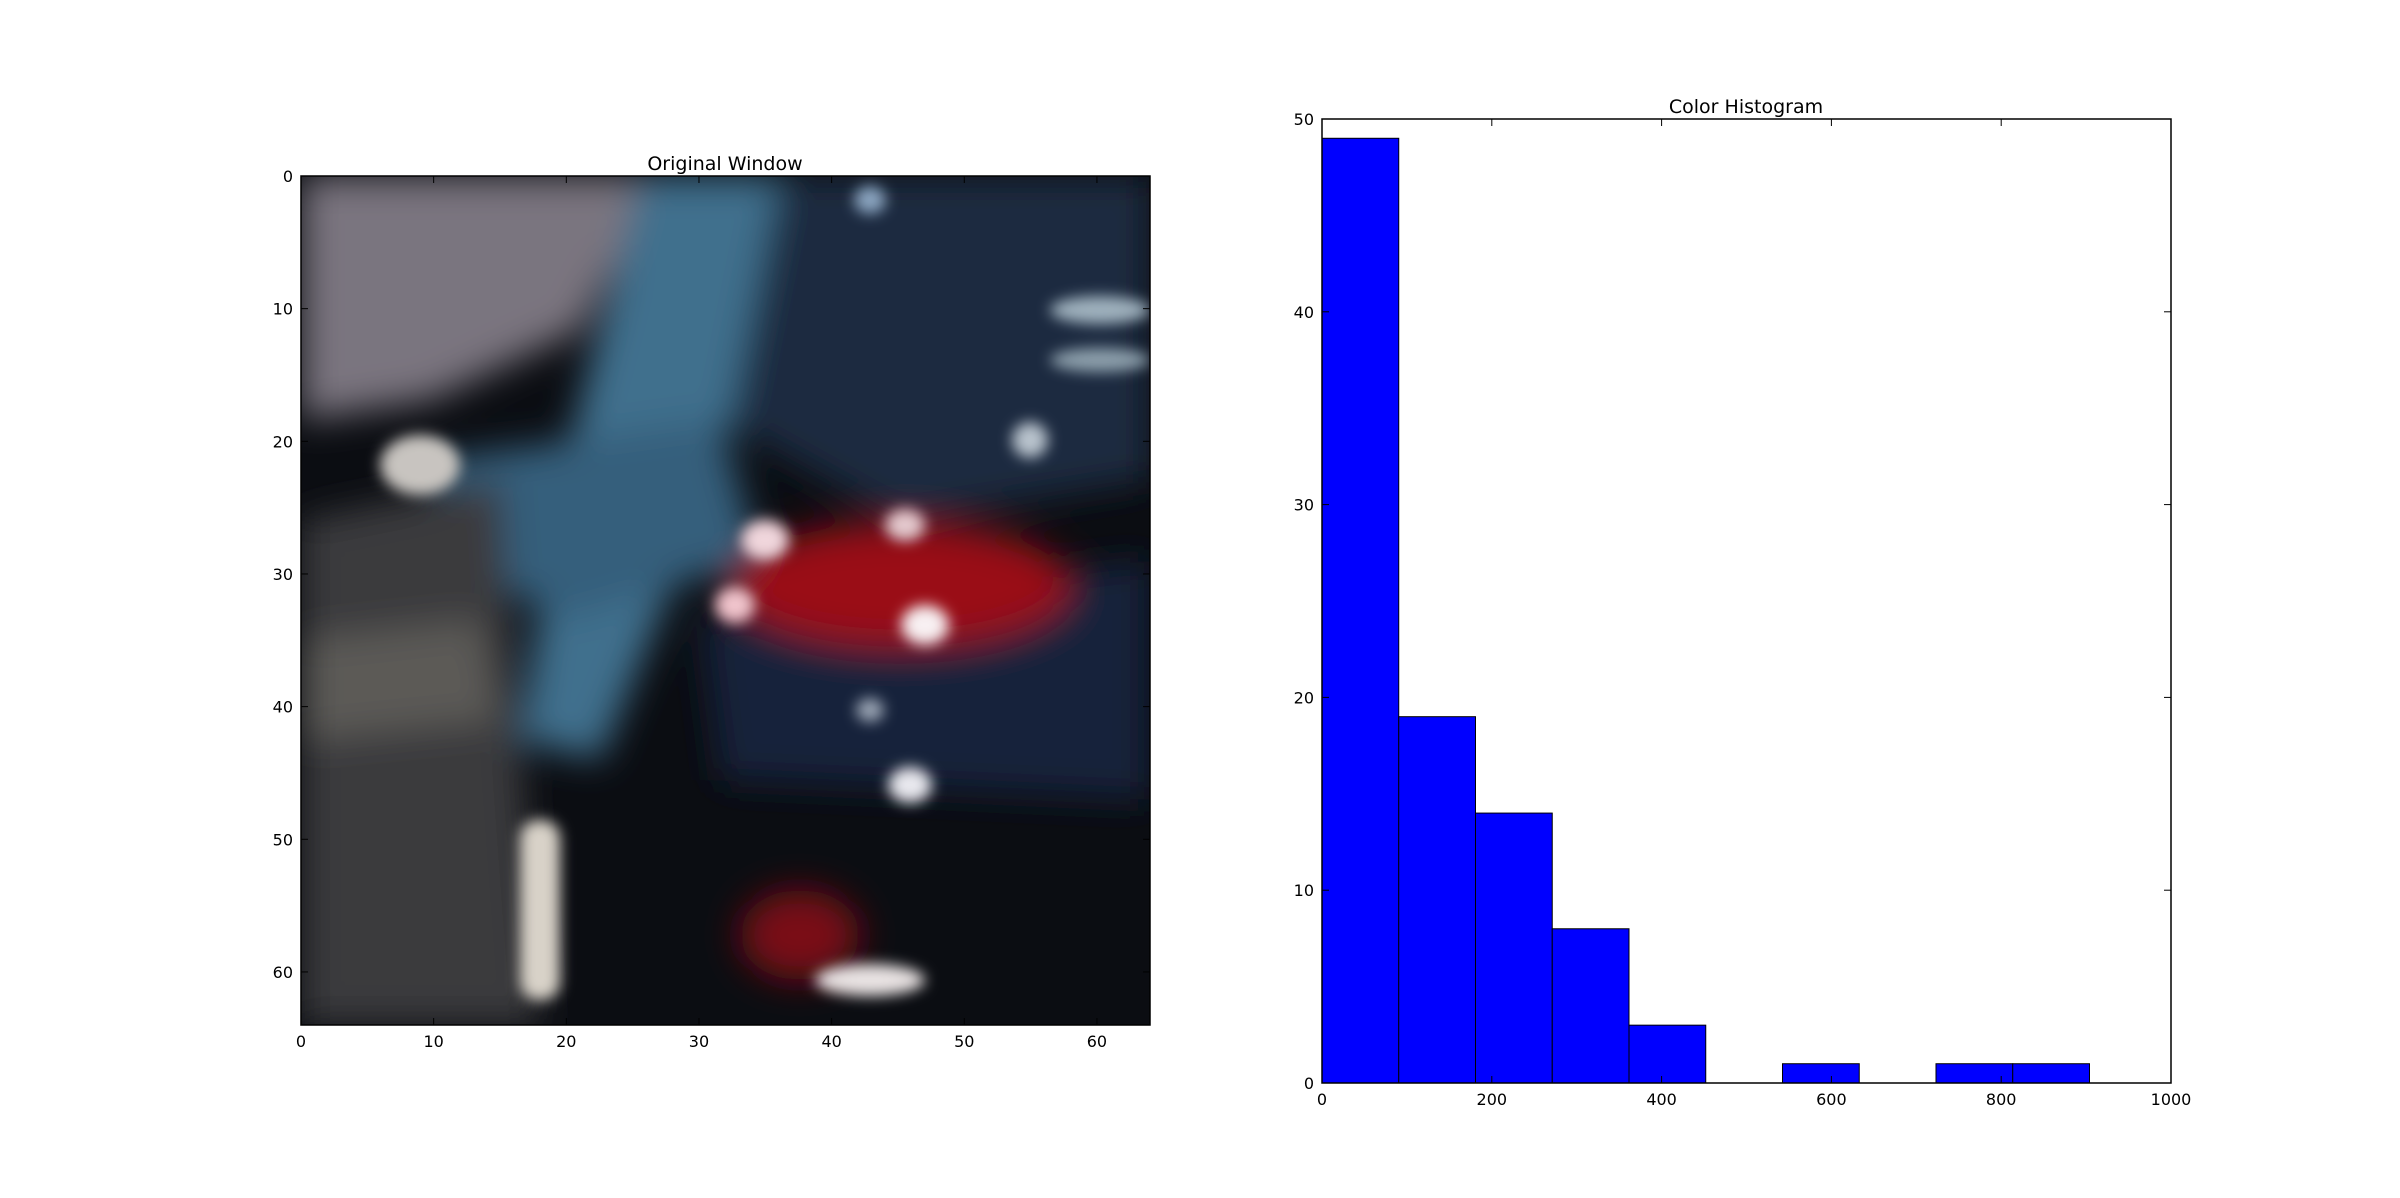  What do you see at coordinates (831, 1041) in the screenshot?
I see `image-x-tick-label: 40` at bounding box center [831, 1041].